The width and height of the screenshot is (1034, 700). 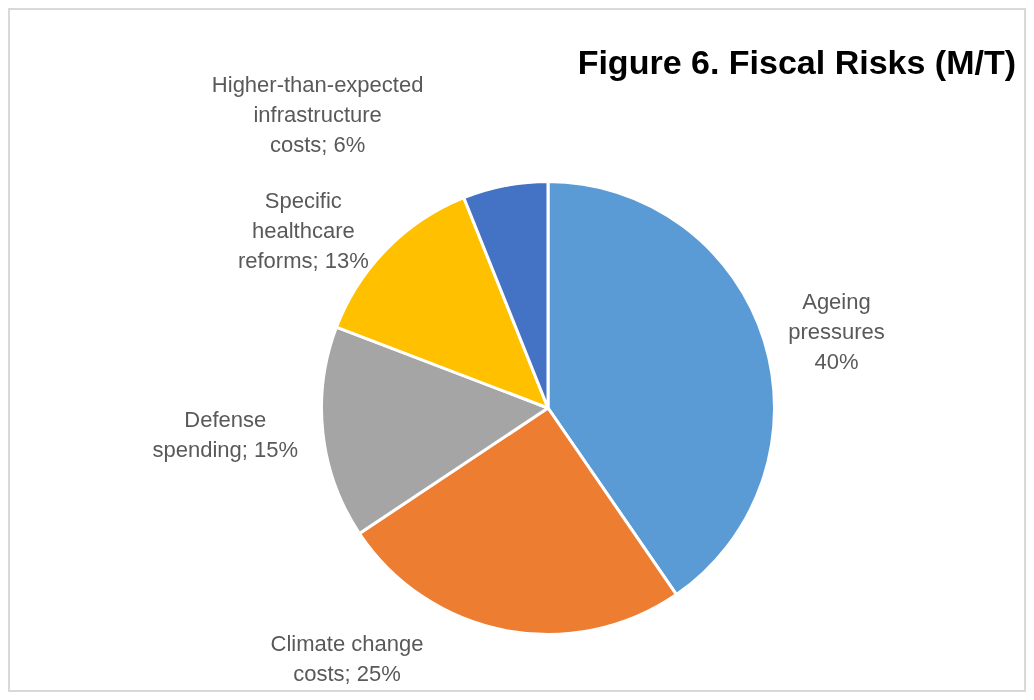 What do you see at coordinates (836, 362) in the screenshot?
I see `data-label: 40%` at bounding box center [836, 362].